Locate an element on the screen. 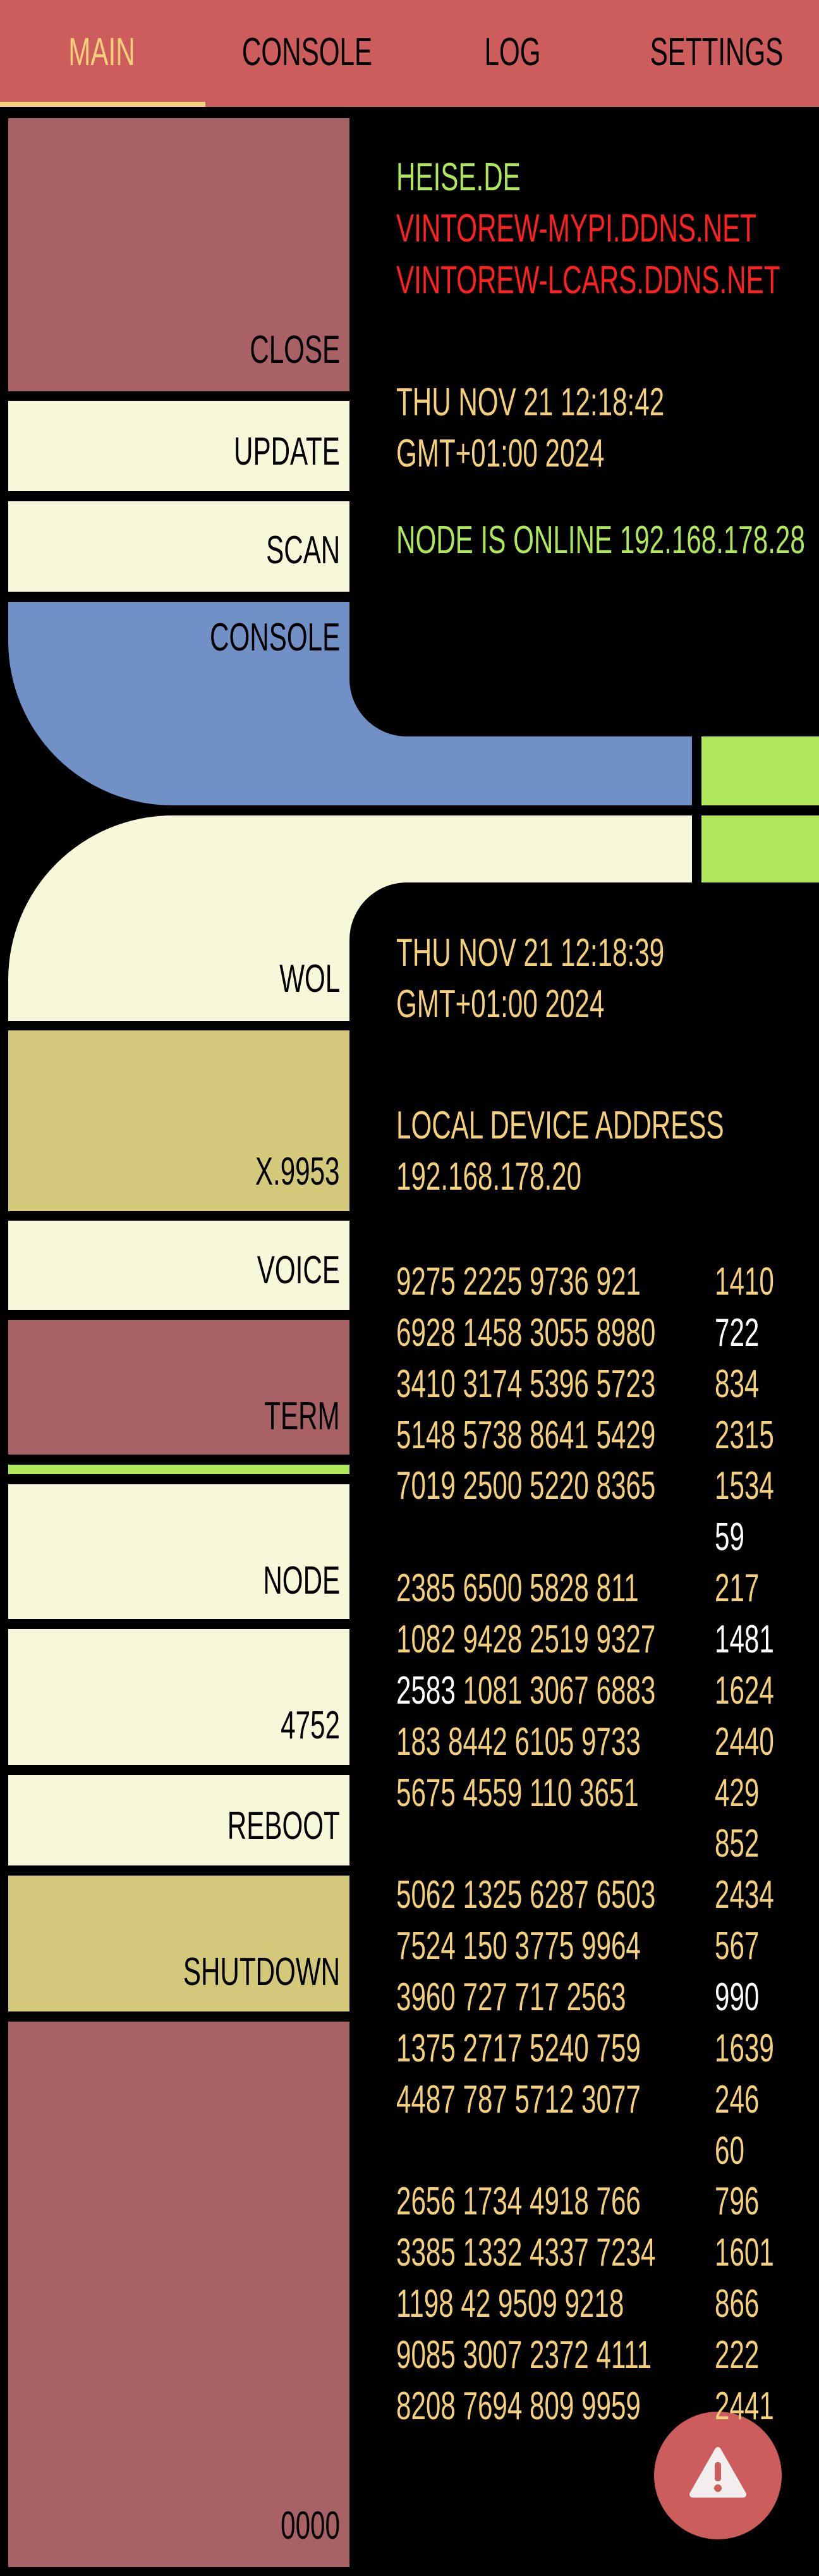 The image size is (819, 2576). number-value: 1481 is located at coordinates (744, 1640).